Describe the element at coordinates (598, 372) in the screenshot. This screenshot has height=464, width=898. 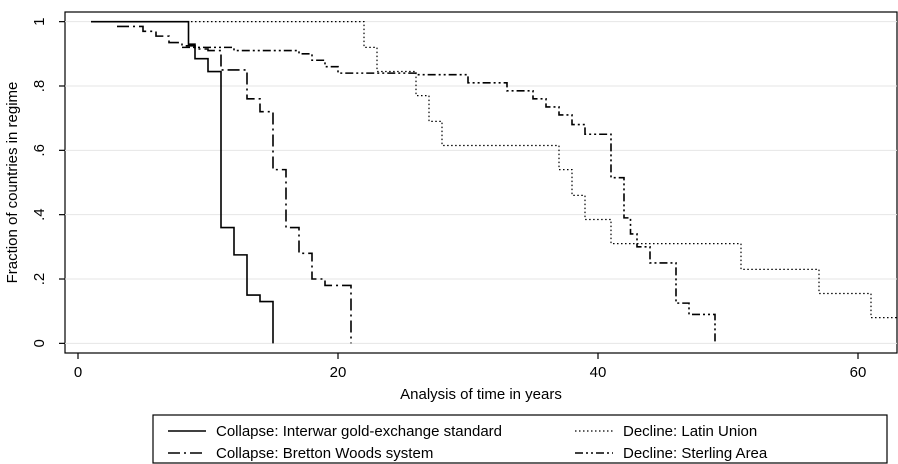
I see `x-tick-label: 40` at that location.